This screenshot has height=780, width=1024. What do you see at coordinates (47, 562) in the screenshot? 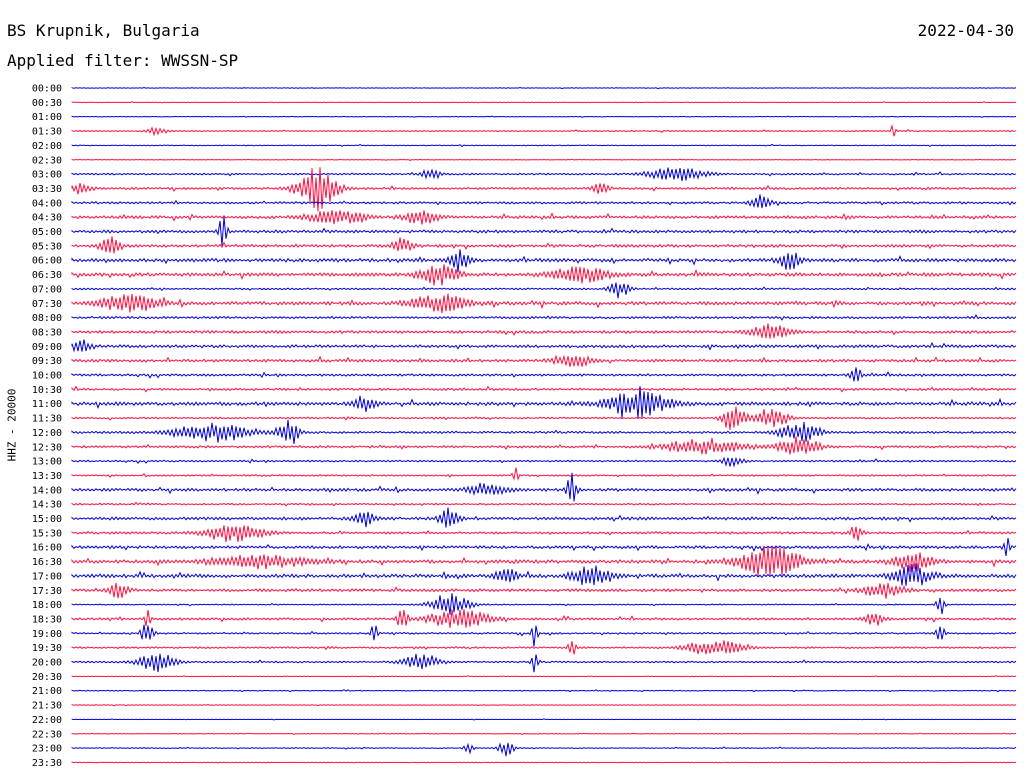
I see `time-tick-label: 16:30` at bounding box center [47, 562].